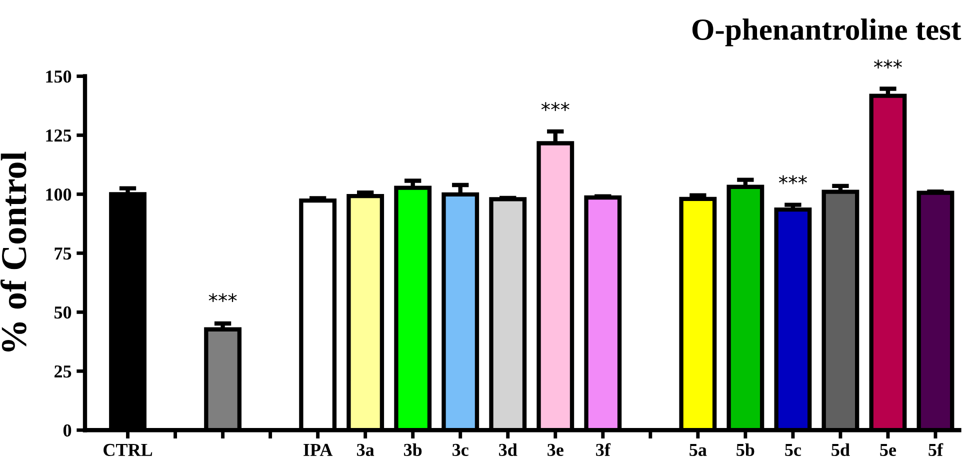 Image resolution: width=966 pixels, height=462 pixels. Describe the element at coordinates (841, 449) in the screenshot. I see `x-tick-label: 5d` at that location.